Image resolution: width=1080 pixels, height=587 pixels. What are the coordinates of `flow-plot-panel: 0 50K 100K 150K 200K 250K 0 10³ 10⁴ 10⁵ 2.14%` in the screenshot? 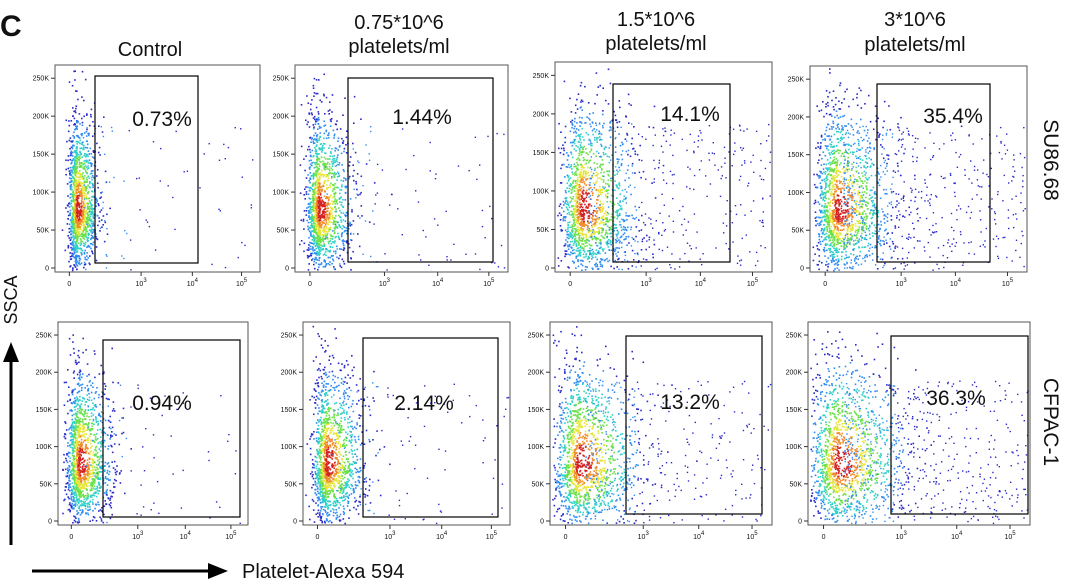 It's located at (396, 431).